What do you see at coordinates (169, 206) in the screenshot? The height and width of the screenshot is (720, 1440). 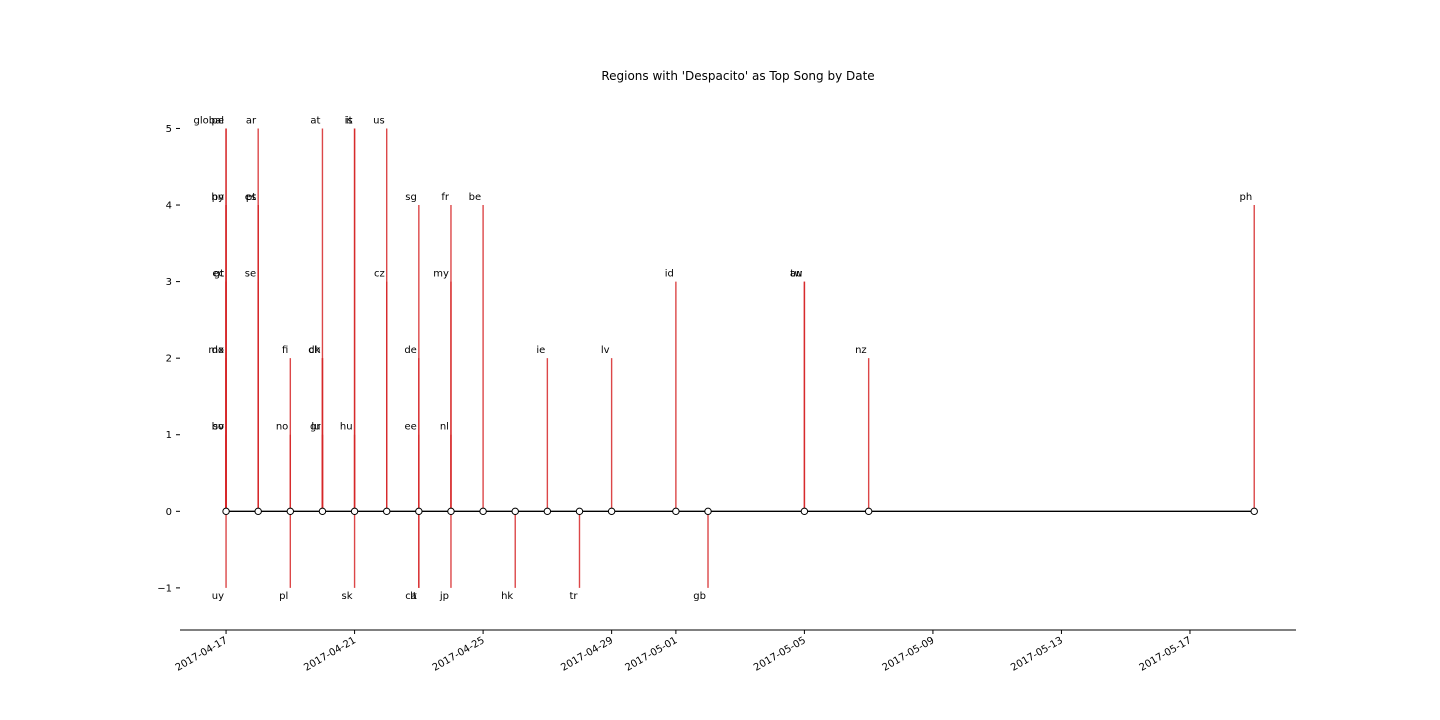 I see `y-tick-label: 4` at bounding box center [169, 206].